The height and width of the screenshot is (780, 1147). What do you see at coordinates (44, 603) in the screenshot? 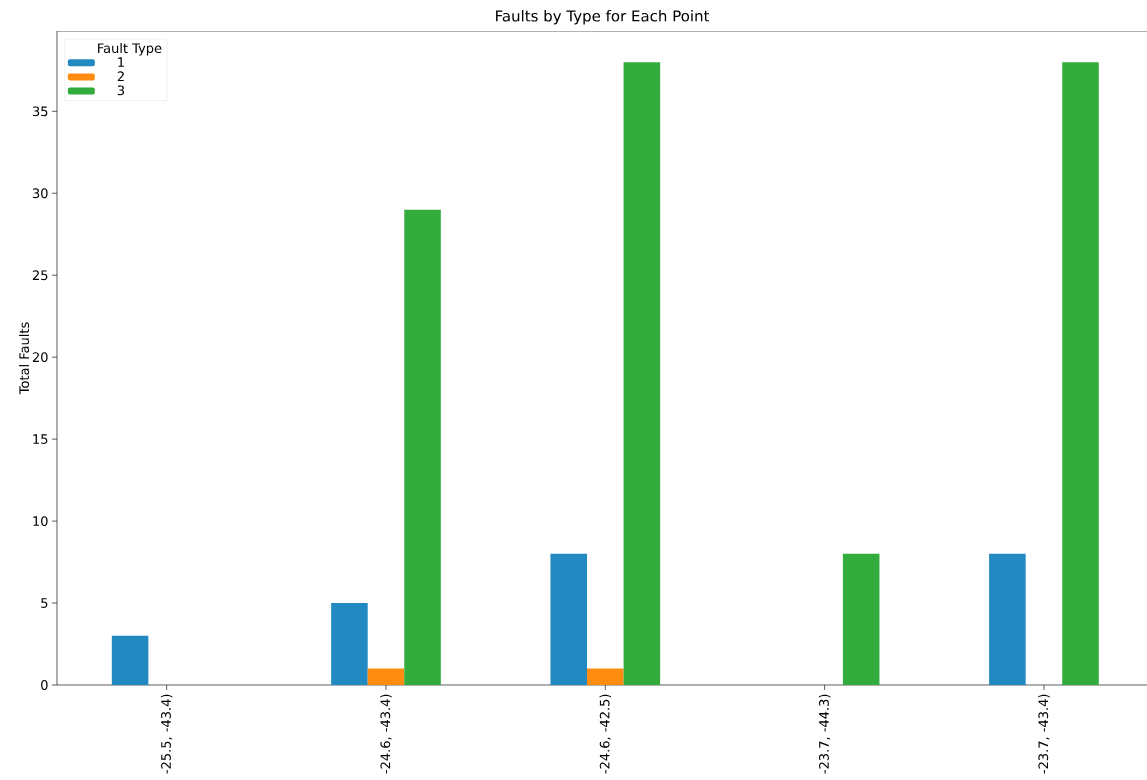
I see `y-tick-label: 5` at bounding box center [44, 603].